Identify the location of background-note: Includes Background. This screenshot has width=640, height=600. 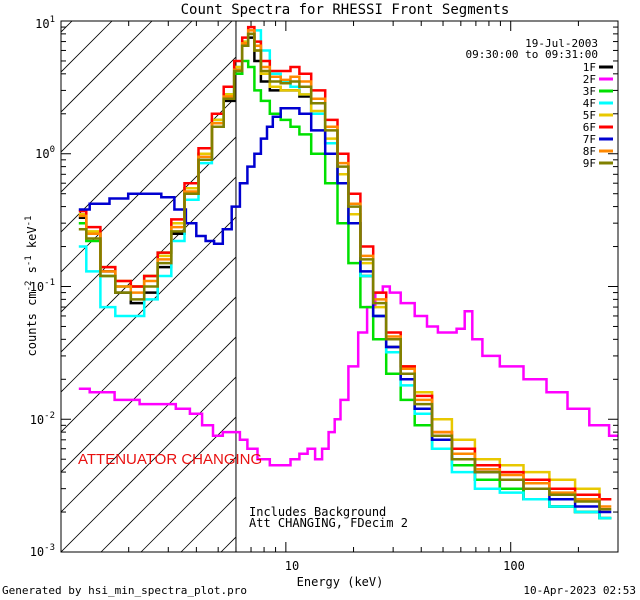
(317, 512).